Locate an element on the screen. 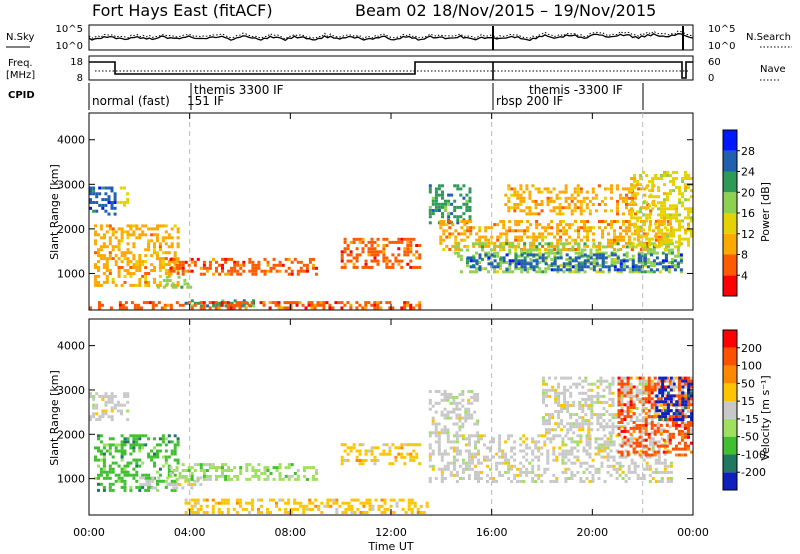  date-range: 18/Nov/2015 – 19/Nov/2015 is located at coordinates (544, 10).